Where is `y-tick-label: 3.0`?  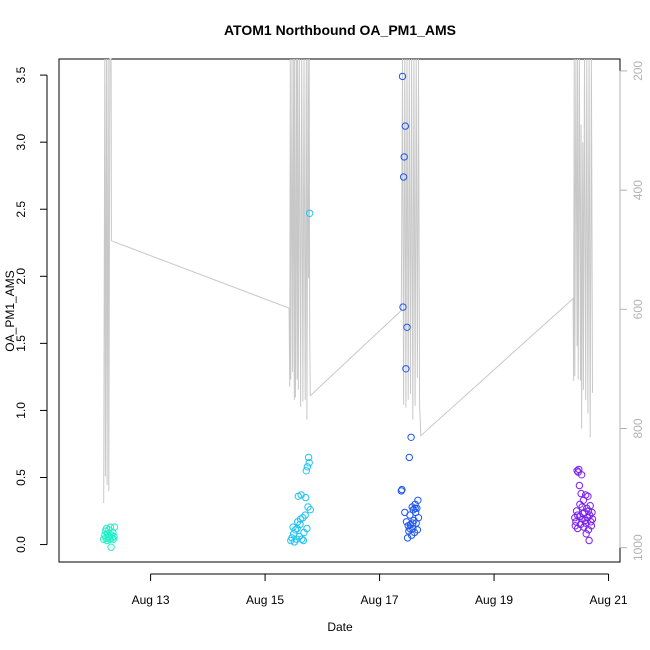
y-tick-label: 3.0 is located at coordinates (21, 141).